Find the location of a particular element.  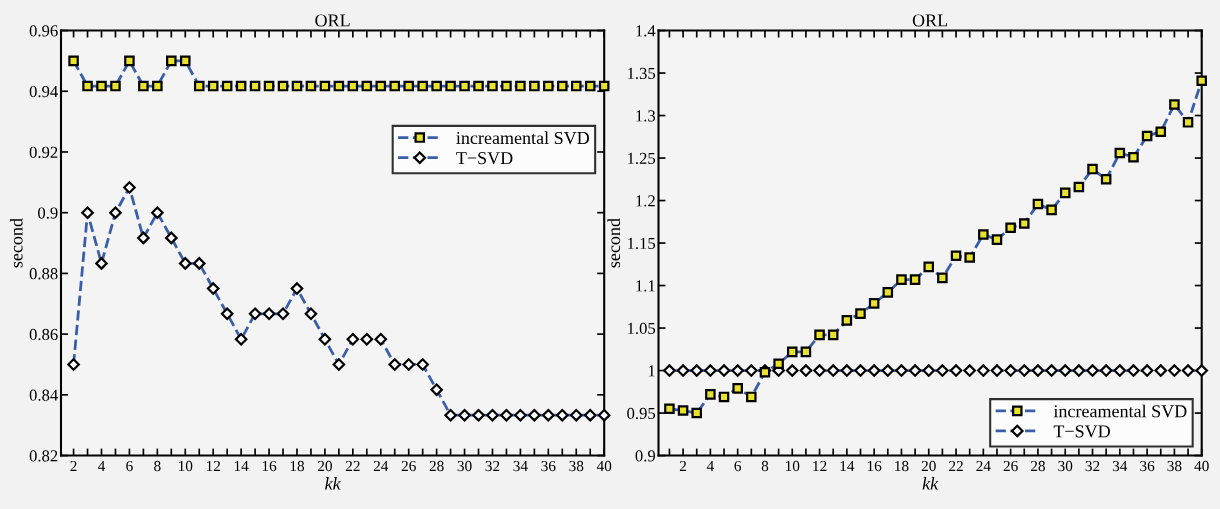

y-tick-label: 1.05 is located at coordinates (642, 328).